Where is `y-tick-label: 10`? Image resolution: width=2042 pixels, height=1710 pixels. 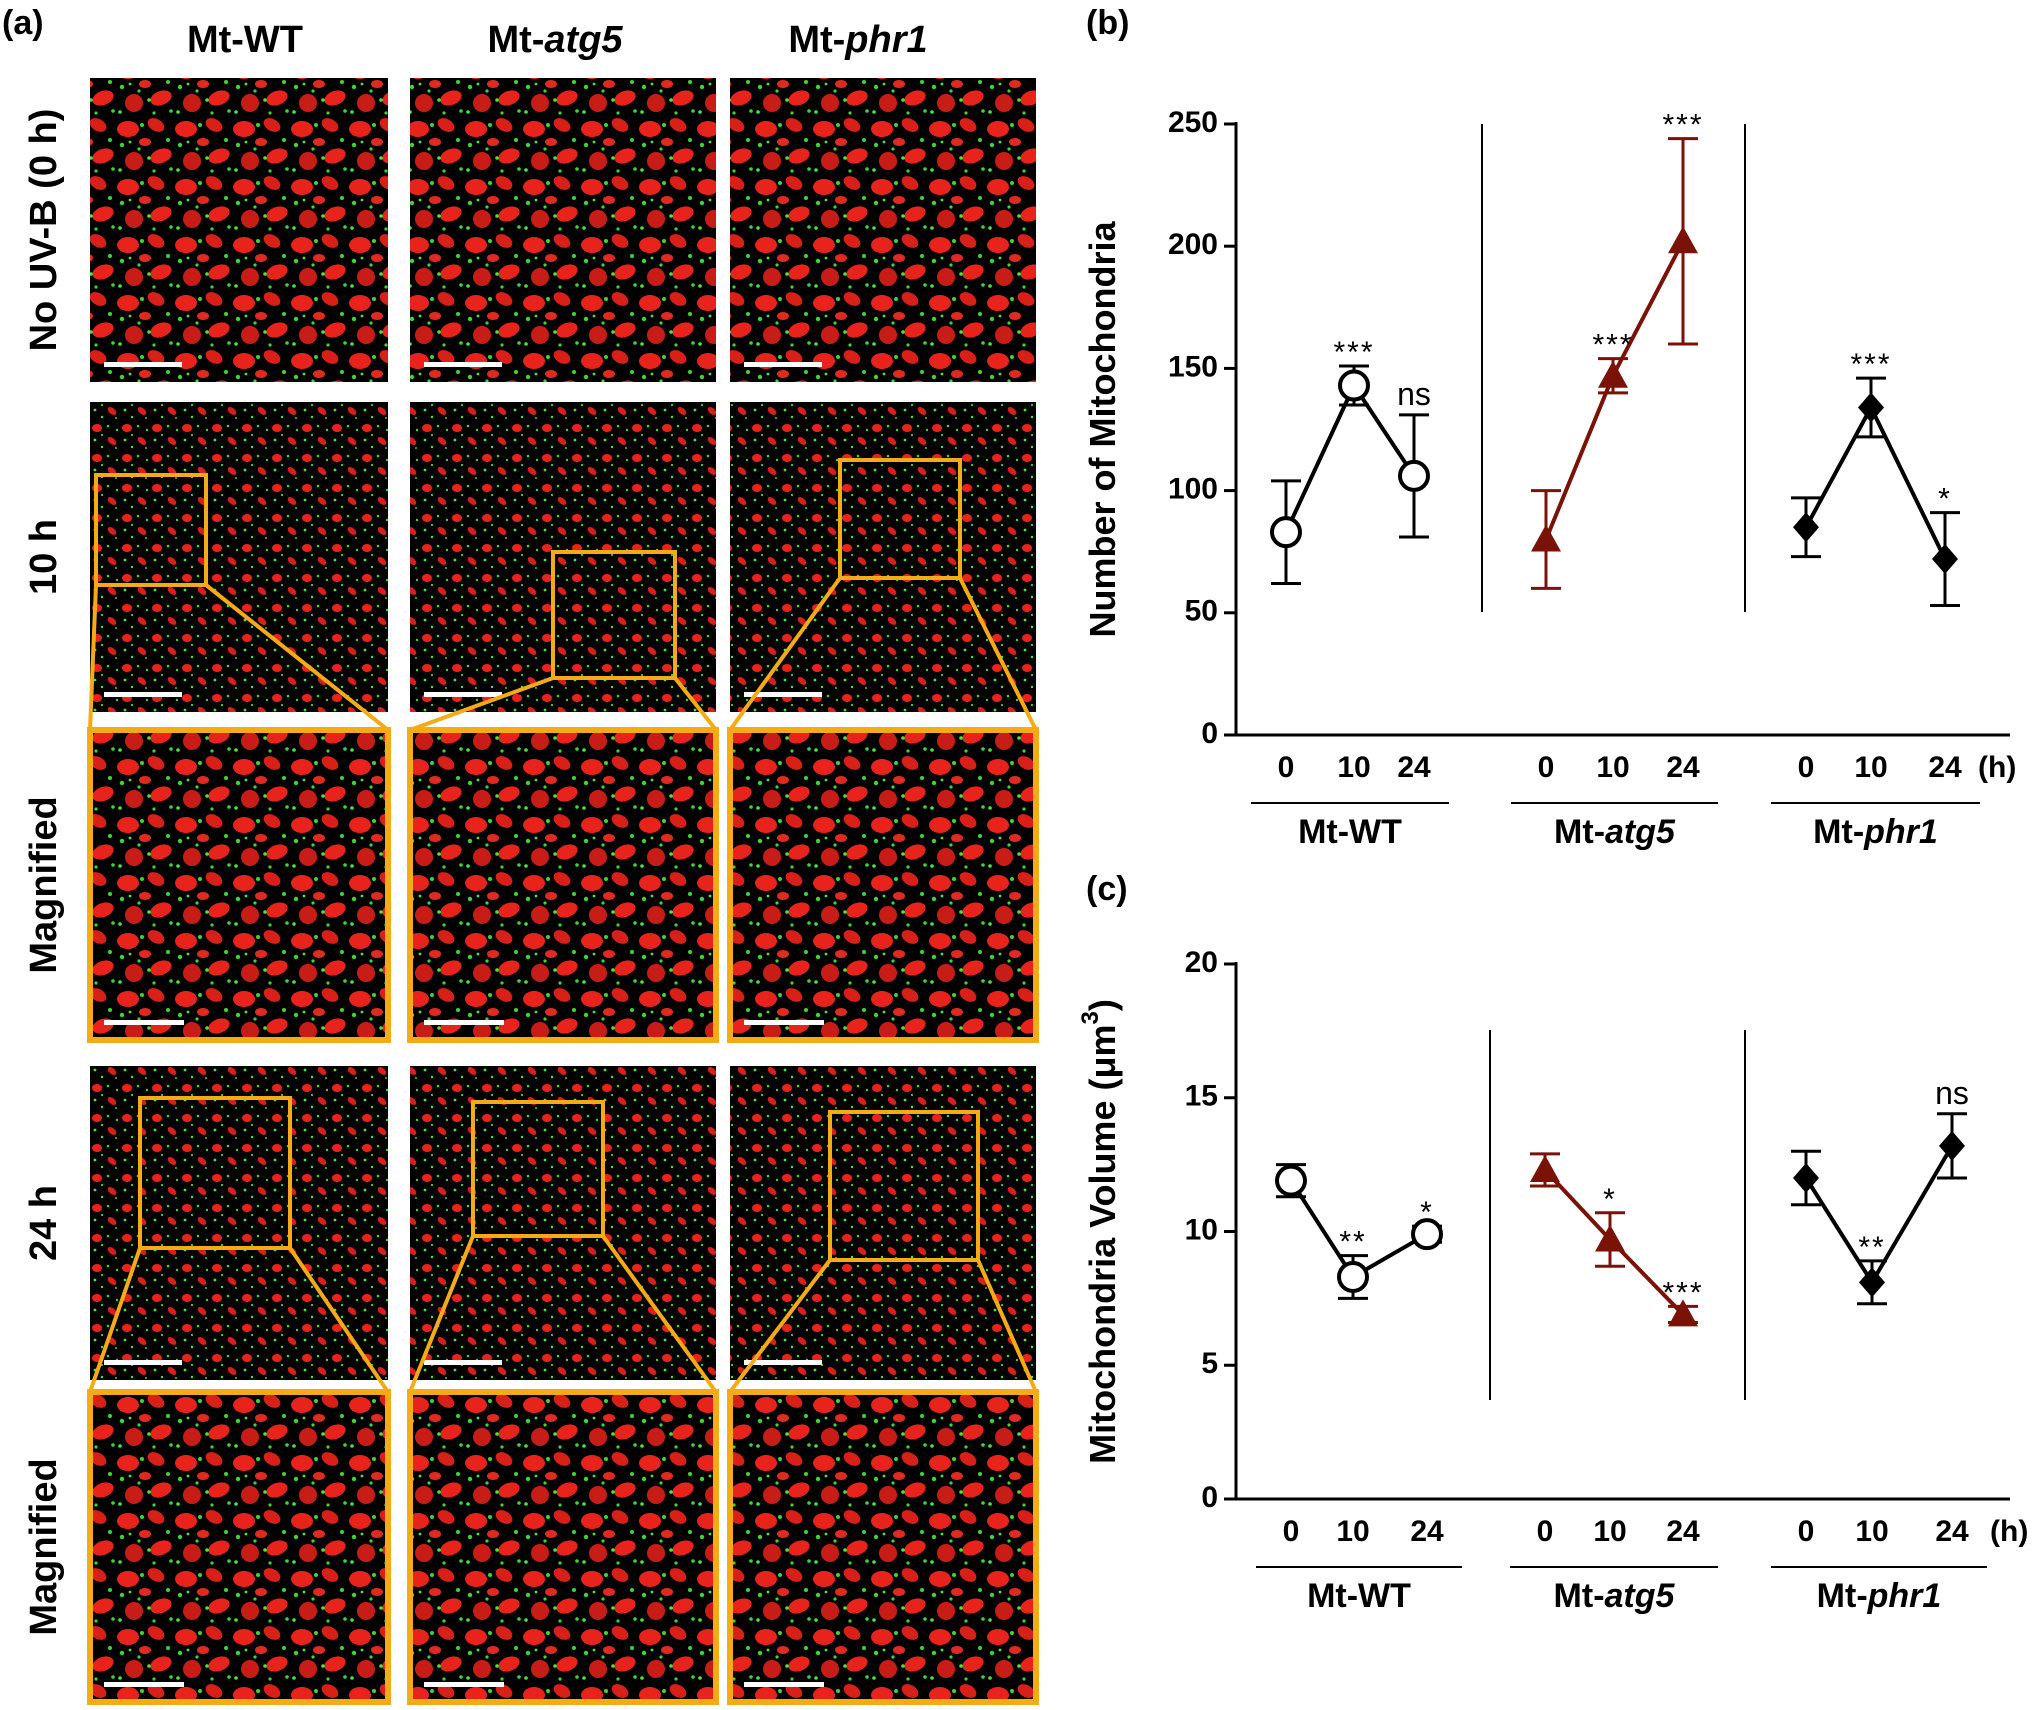
y-tick-label: 10 is located at coordinates (1201, 1229).